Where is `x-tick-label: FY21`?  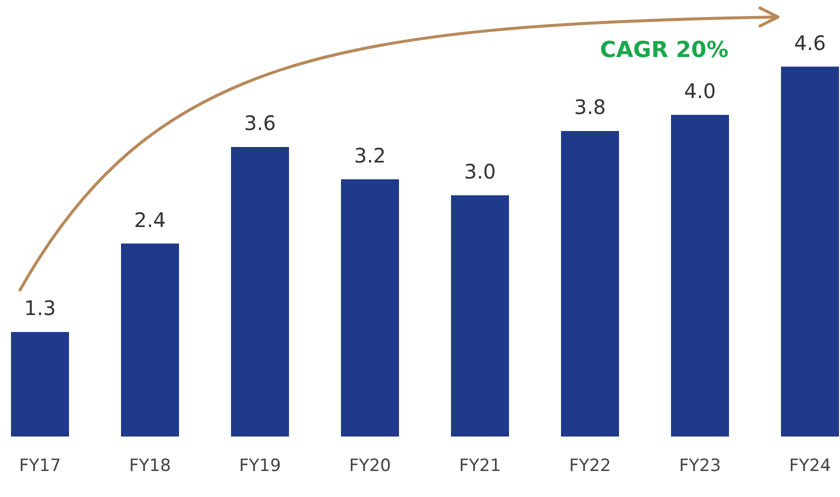 x-tick-label: FY21 is located at coordinates (480, 466).